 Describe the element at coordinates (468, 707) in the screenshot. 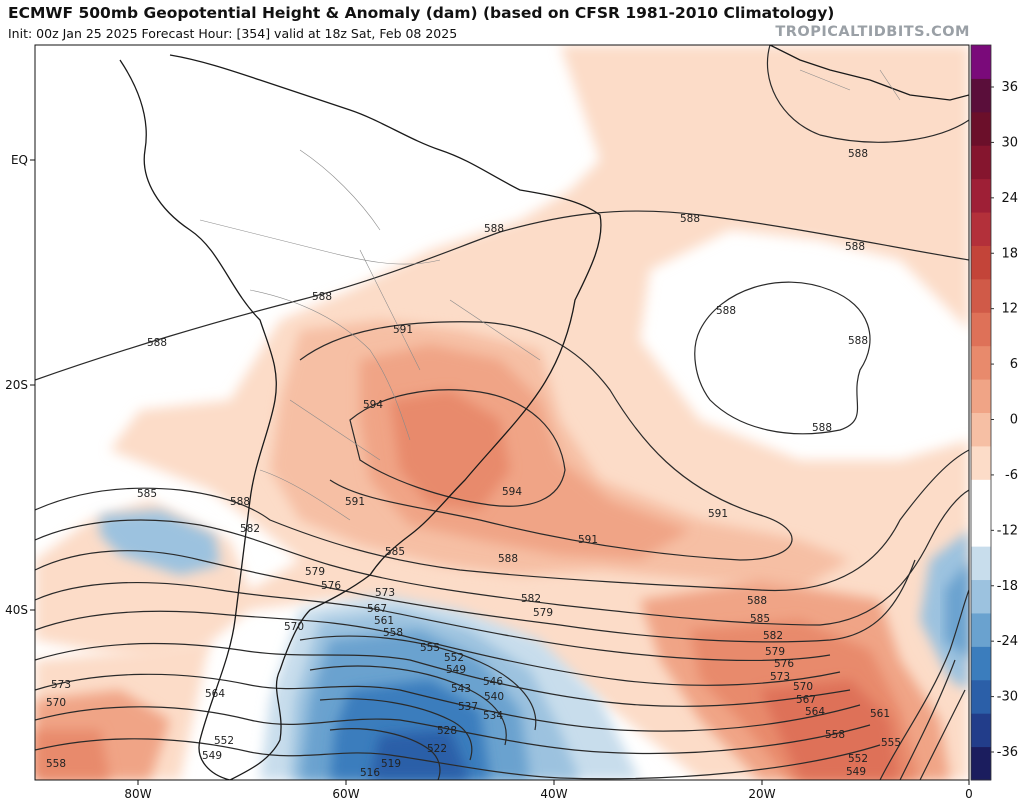

I see `contour-label: 537` at that location.